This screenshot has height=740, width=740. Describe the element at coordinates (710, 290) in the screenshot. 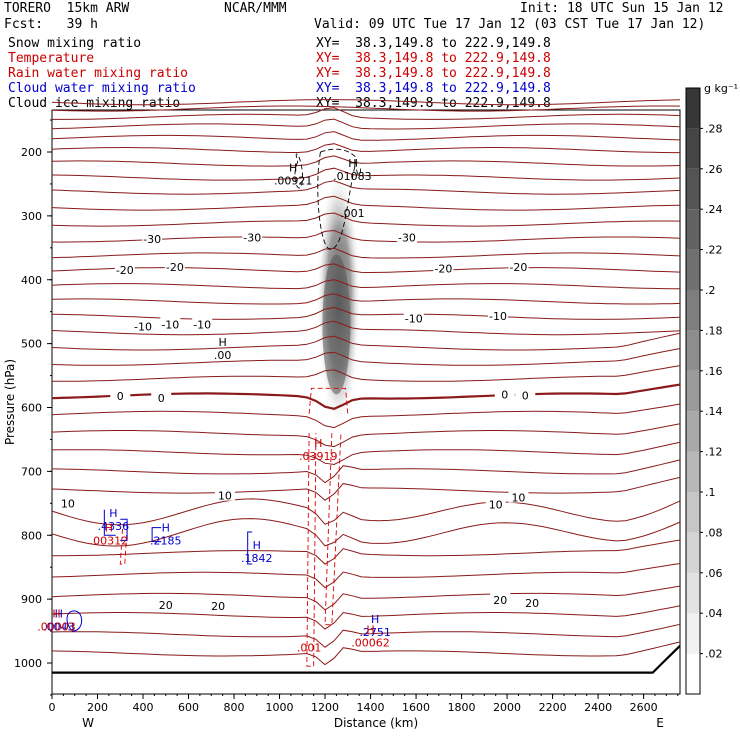

I see `colorbar-tick-label: .2` at that location.